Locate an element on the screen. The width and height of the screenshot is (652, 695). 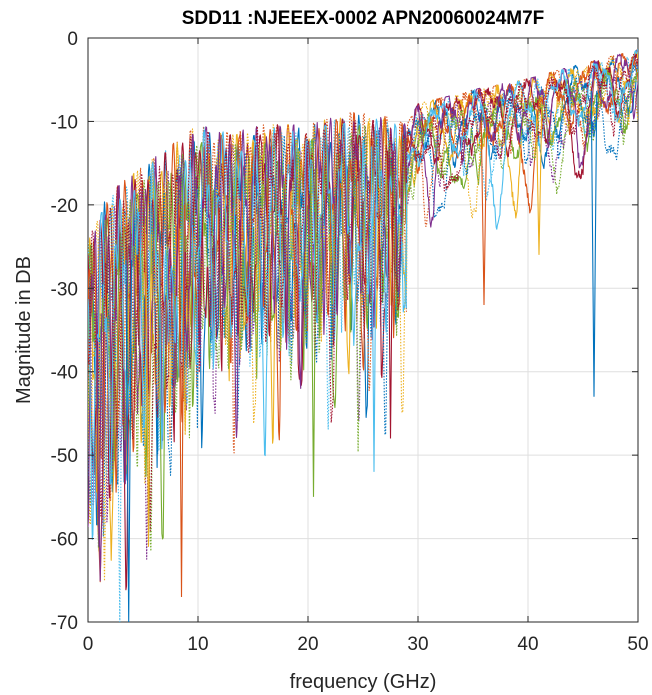
x-tick-label: 50 is located at coordinates (637, 644).